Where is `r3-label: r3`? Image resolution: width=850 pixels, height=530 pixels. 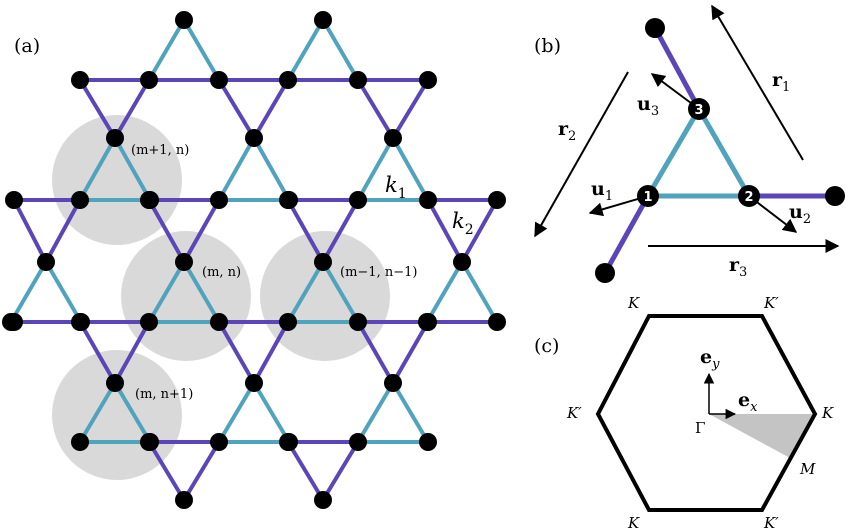 r3-label: r3 is located at coordinates (738, 267).